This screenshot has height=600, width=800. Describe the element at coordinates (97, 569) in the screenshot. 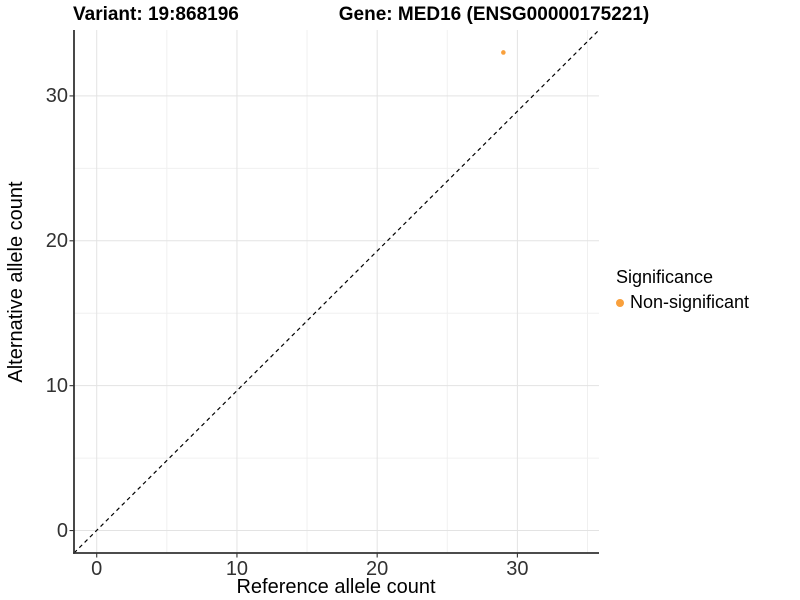

I see `x-tick-label: 0` at that location.